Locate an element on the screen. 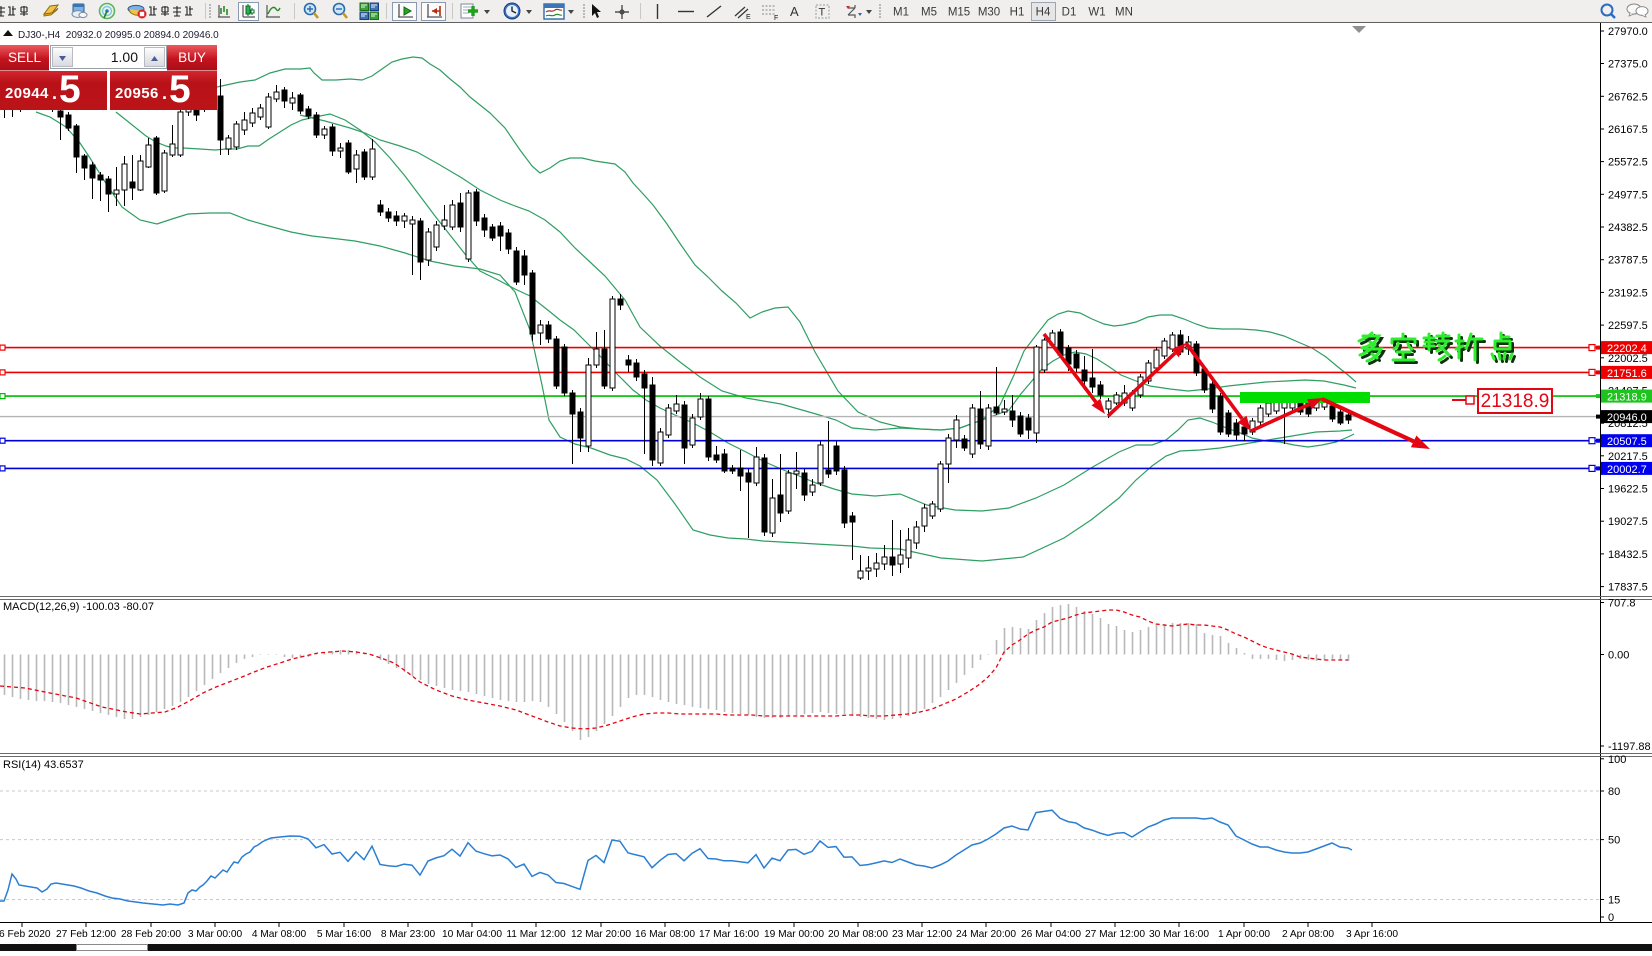  svg-text: 8 Mar 23:00 is located at coordinates (408, 934).